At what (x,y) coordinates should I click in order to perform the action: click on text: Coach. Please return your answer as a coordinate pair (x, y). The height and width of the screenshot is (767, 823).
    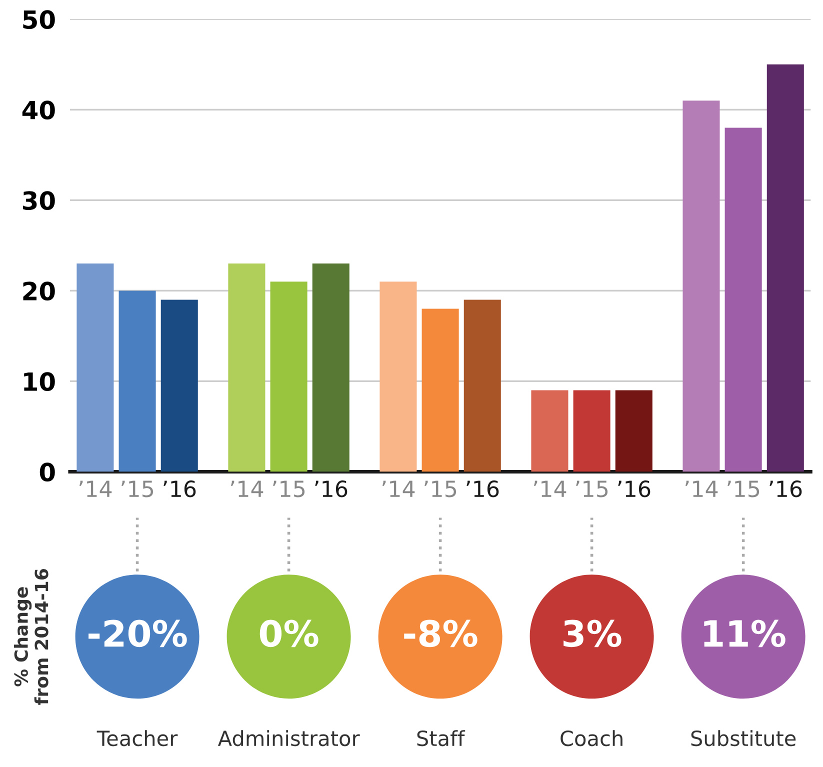
    Looking at the image, I should click on (591, 738).